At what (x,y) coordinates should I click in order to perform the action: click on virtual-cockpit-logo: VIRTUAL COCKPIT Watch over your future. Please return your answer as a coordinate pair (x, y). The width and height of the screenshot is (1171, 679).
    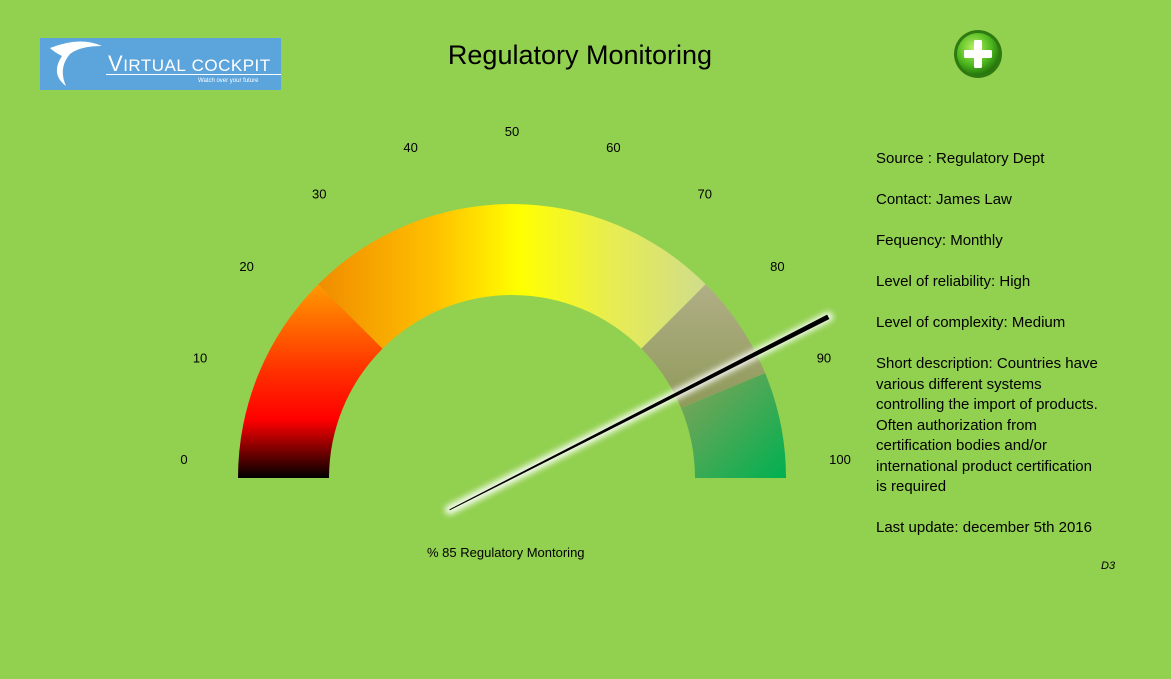
    Looking at the image, I should click on (160, 64).